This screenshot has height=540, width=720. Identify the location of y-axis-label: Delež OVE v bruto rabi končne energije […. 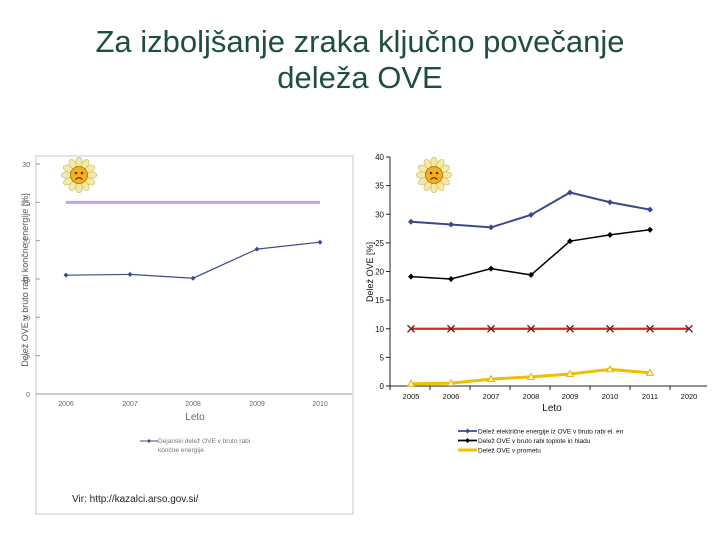
(25, 280).